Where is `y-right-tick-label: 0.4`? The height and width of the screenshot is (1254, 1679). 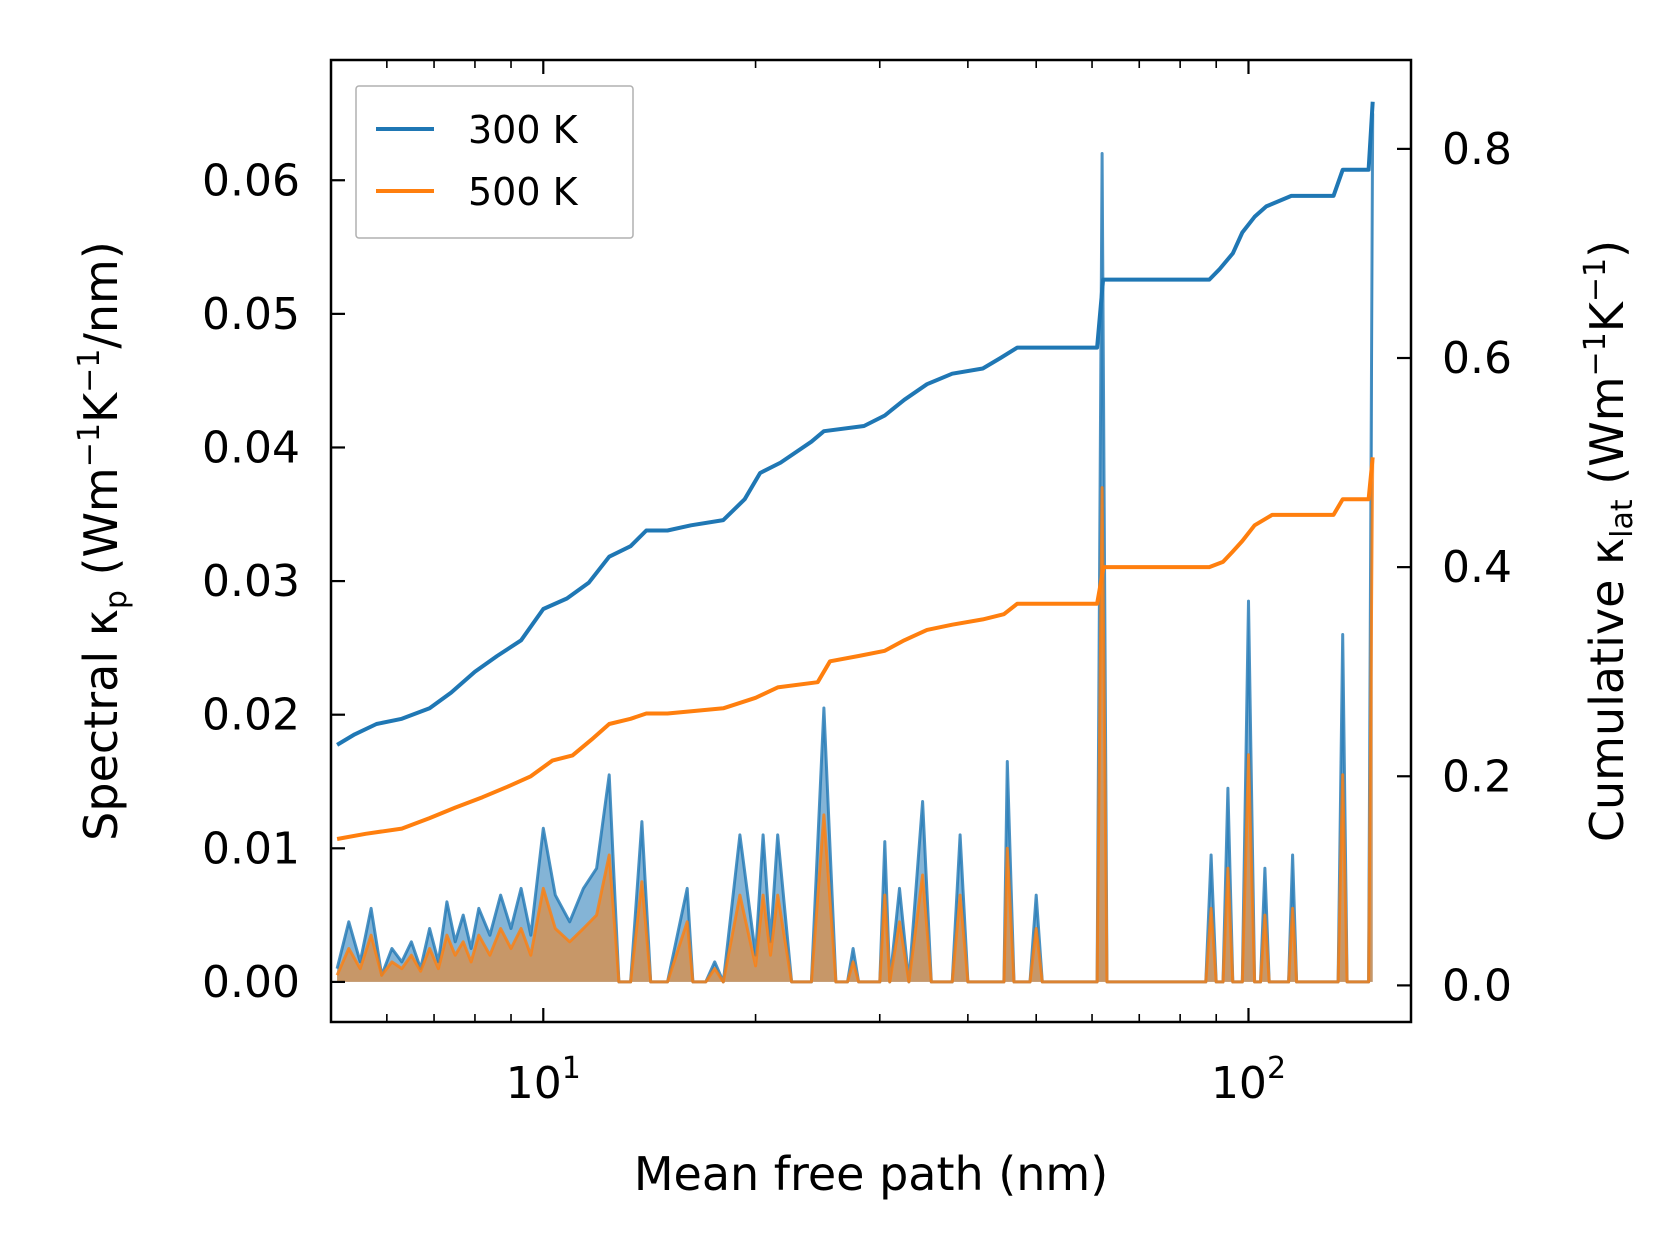 y-right-tick-label: 0.4 is located at coordinates (1477, 567).